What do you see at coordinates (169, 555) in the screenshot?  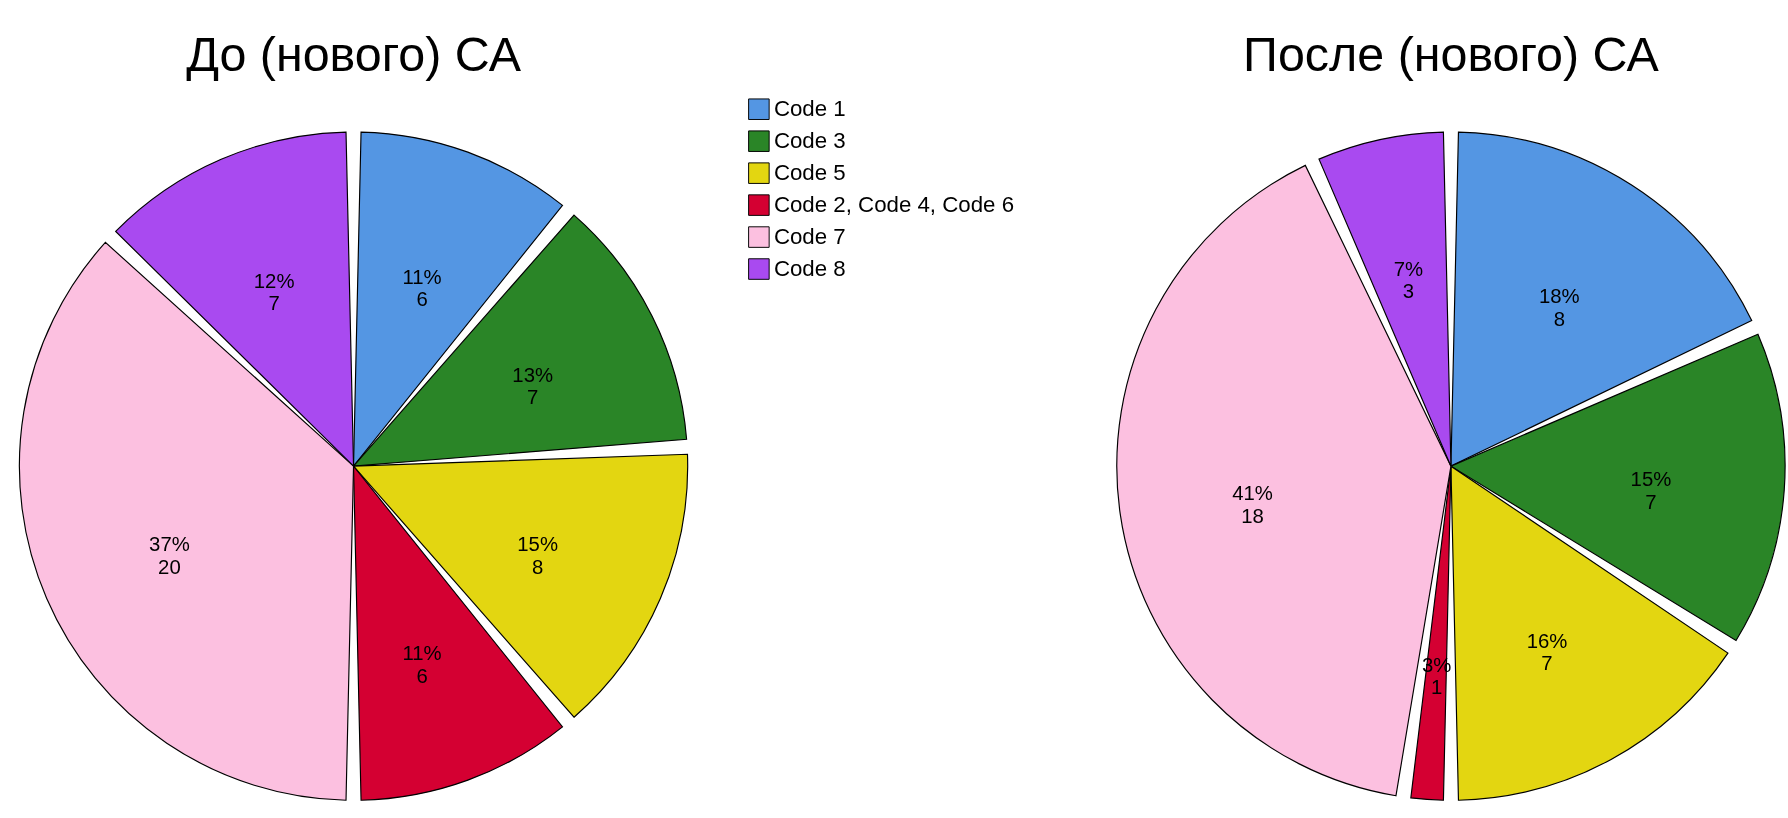 I see `data-label: 37% 20` at bounding box center [169, 555].